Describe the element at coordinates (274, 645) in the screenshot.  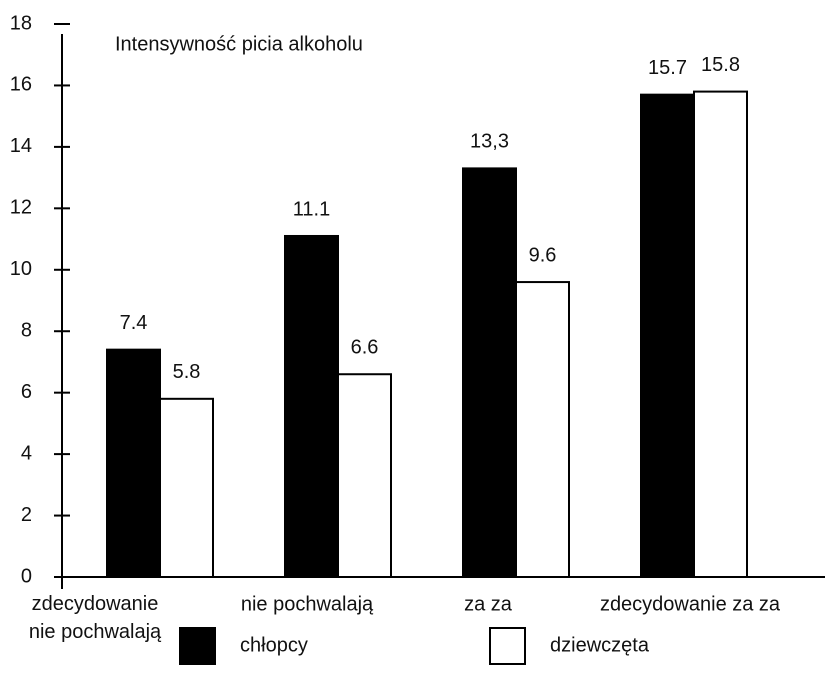
I see `legend-label: chłopcy` at that location.